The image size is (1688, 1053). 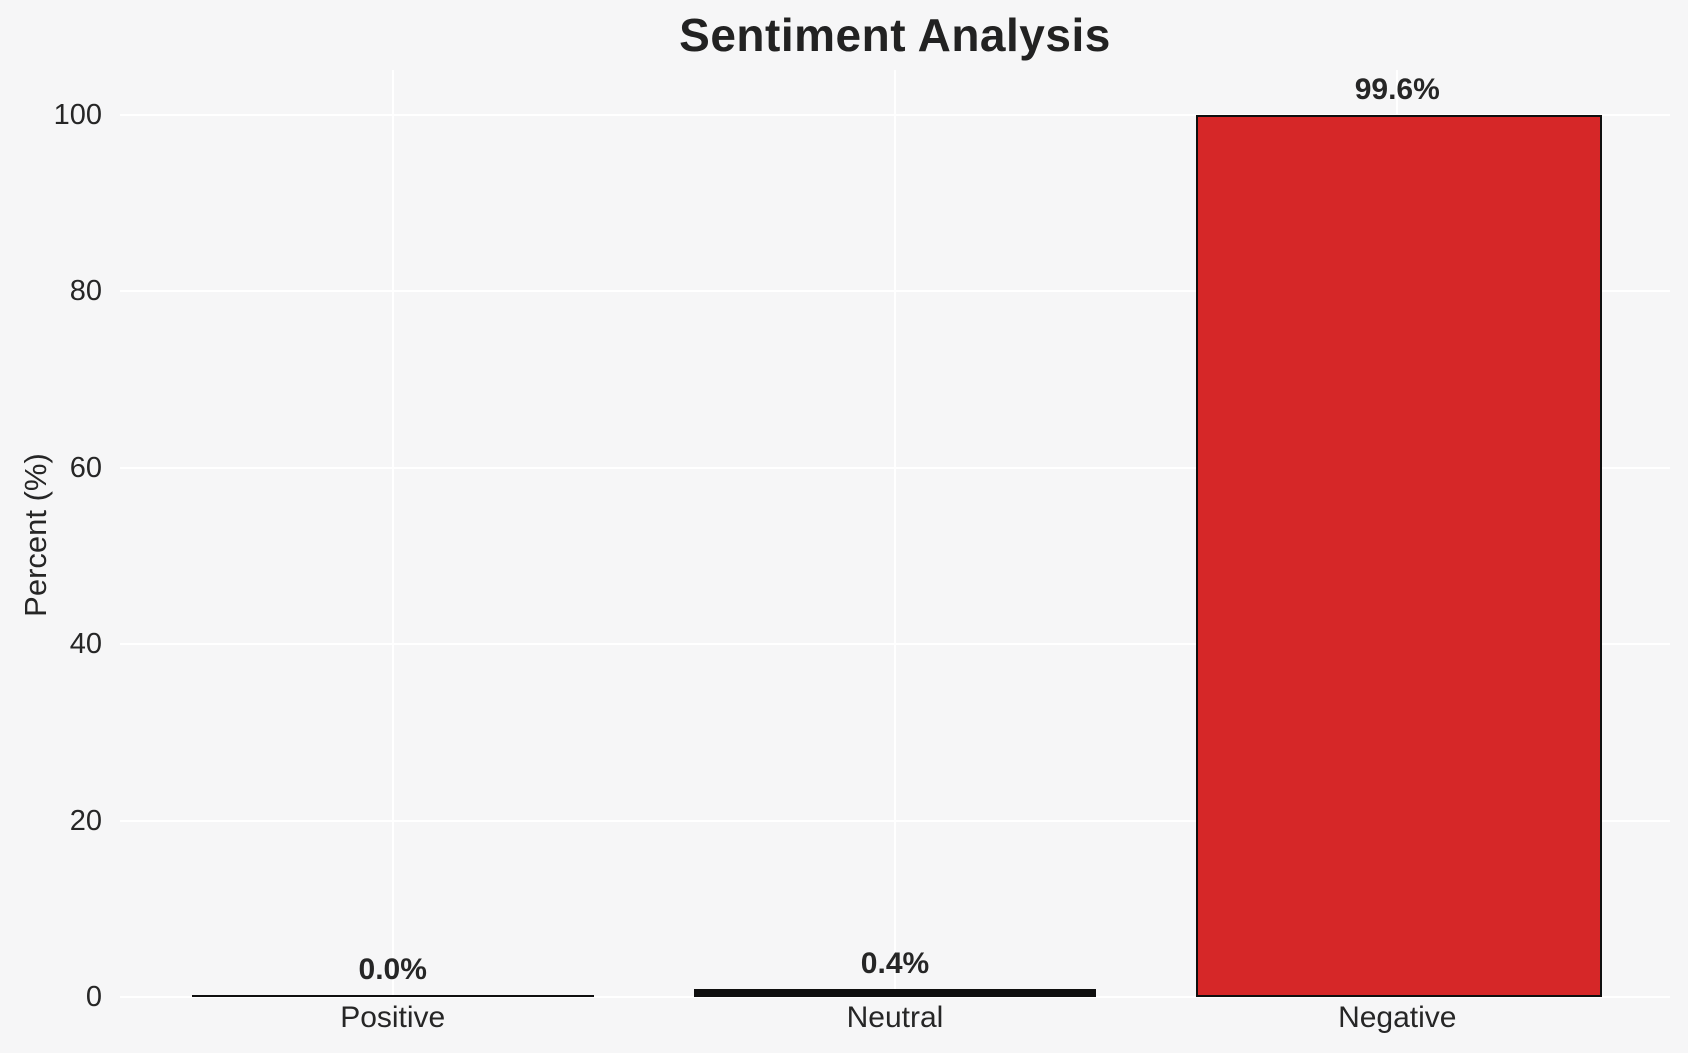 What do you see at coordinates (93, 997) in the screenshot?
I see `y-tick-label: 0` at bounding box center [93, 997].